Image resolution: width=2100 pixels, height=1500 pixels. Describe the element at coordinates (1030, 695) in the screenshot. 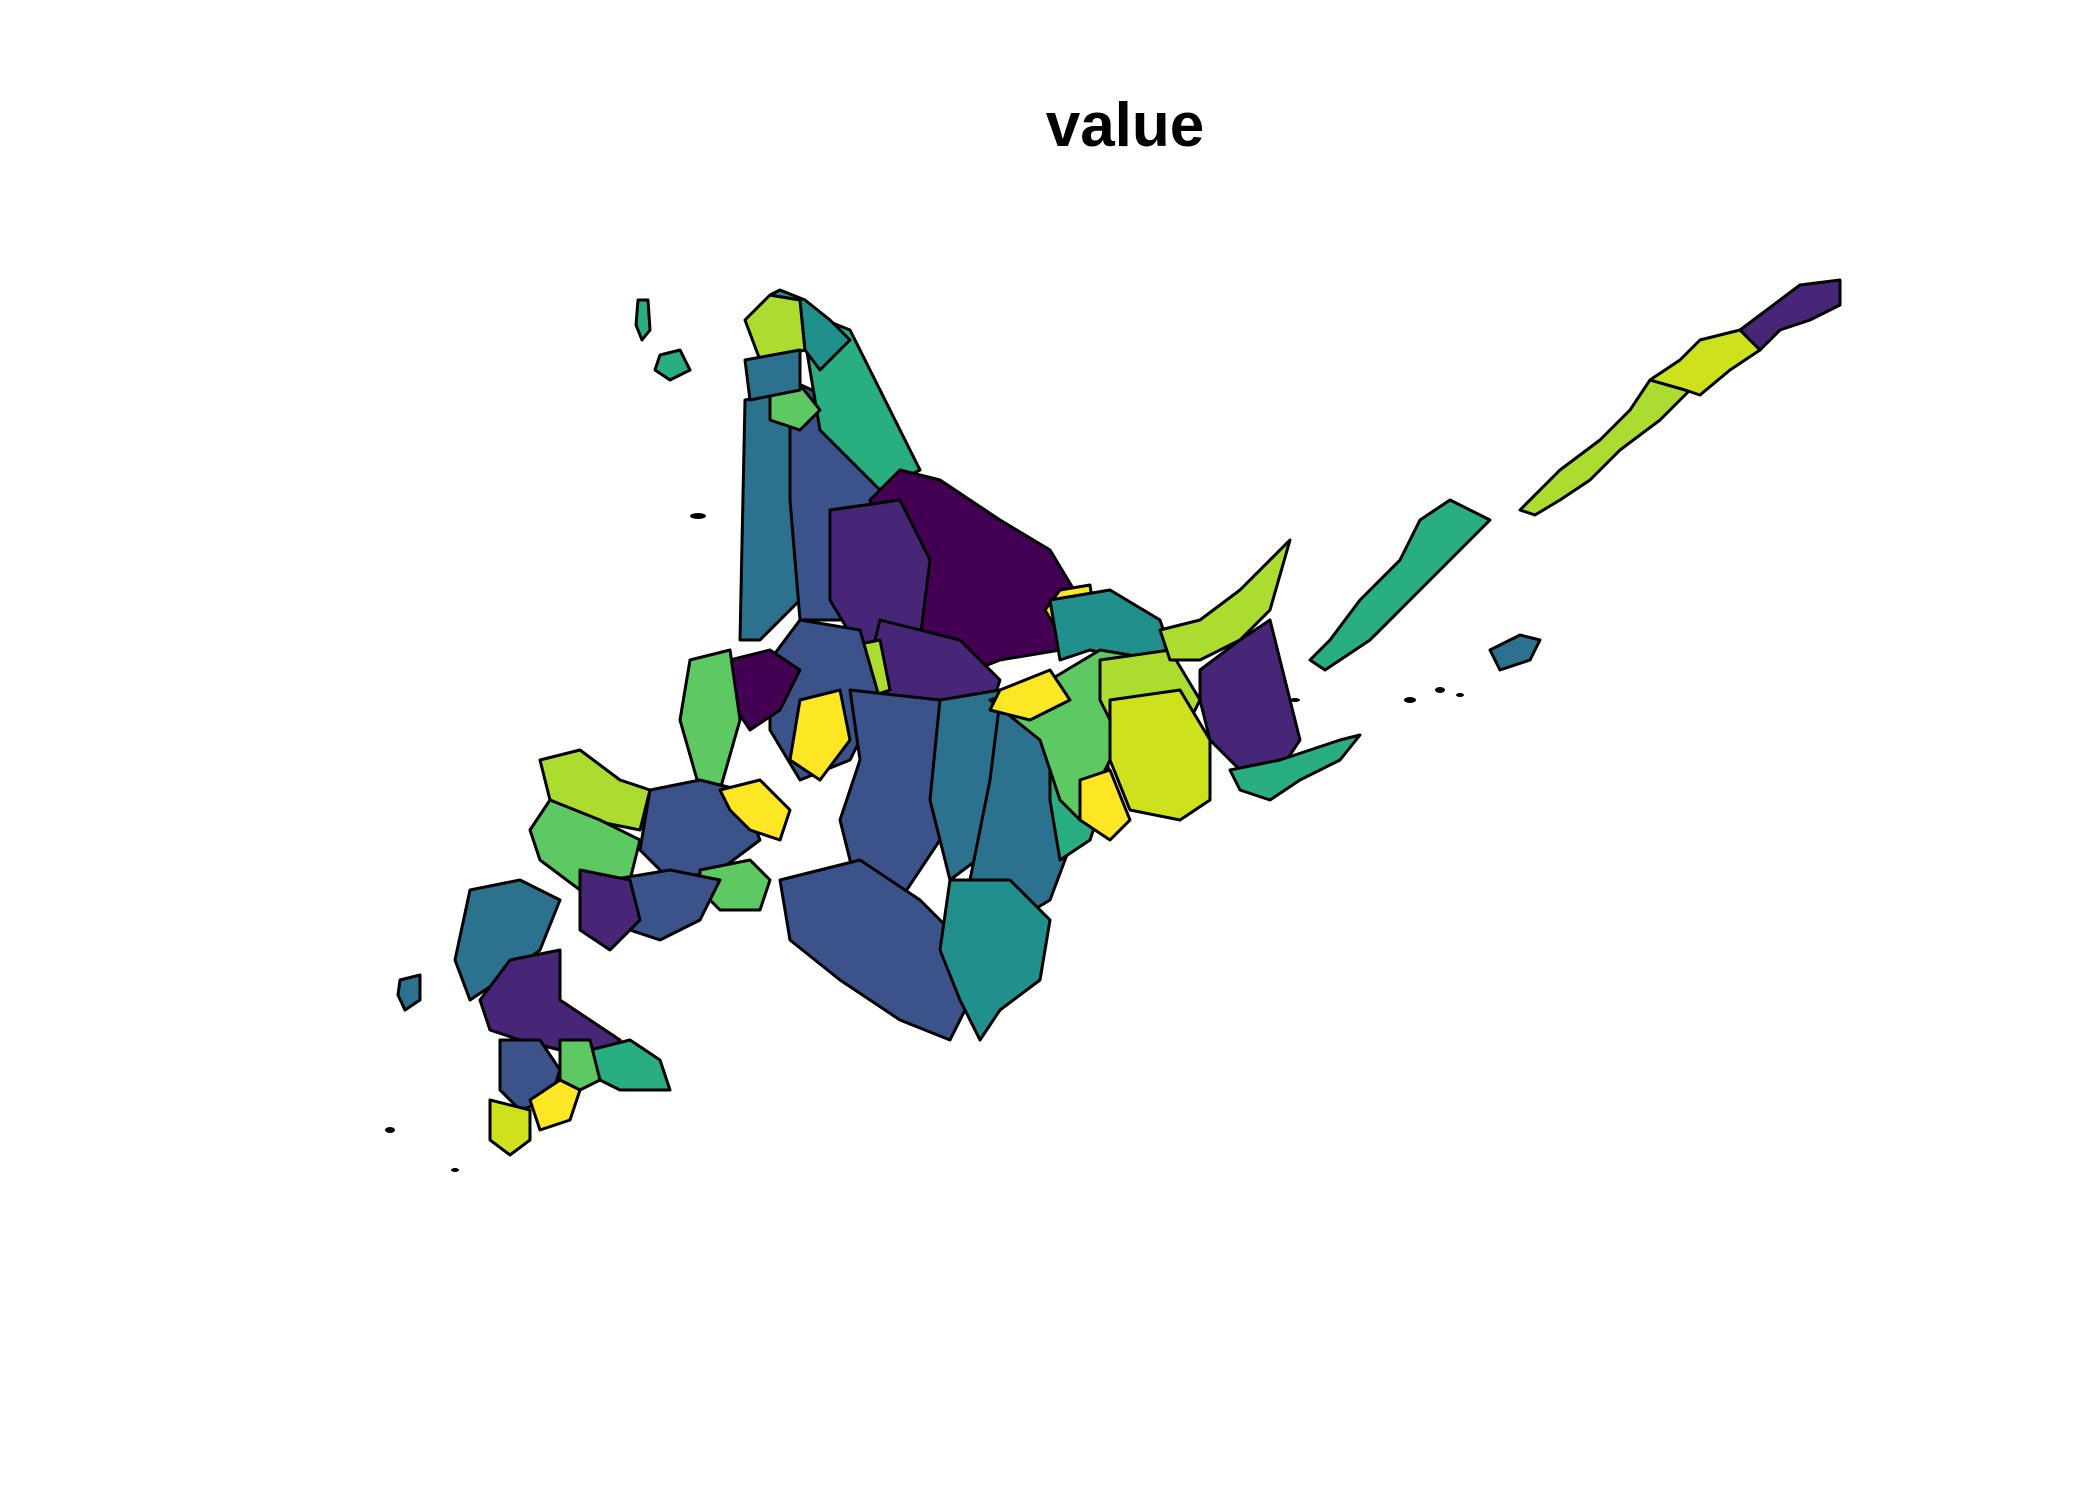

I see `region-kitami-yellow` at that location.